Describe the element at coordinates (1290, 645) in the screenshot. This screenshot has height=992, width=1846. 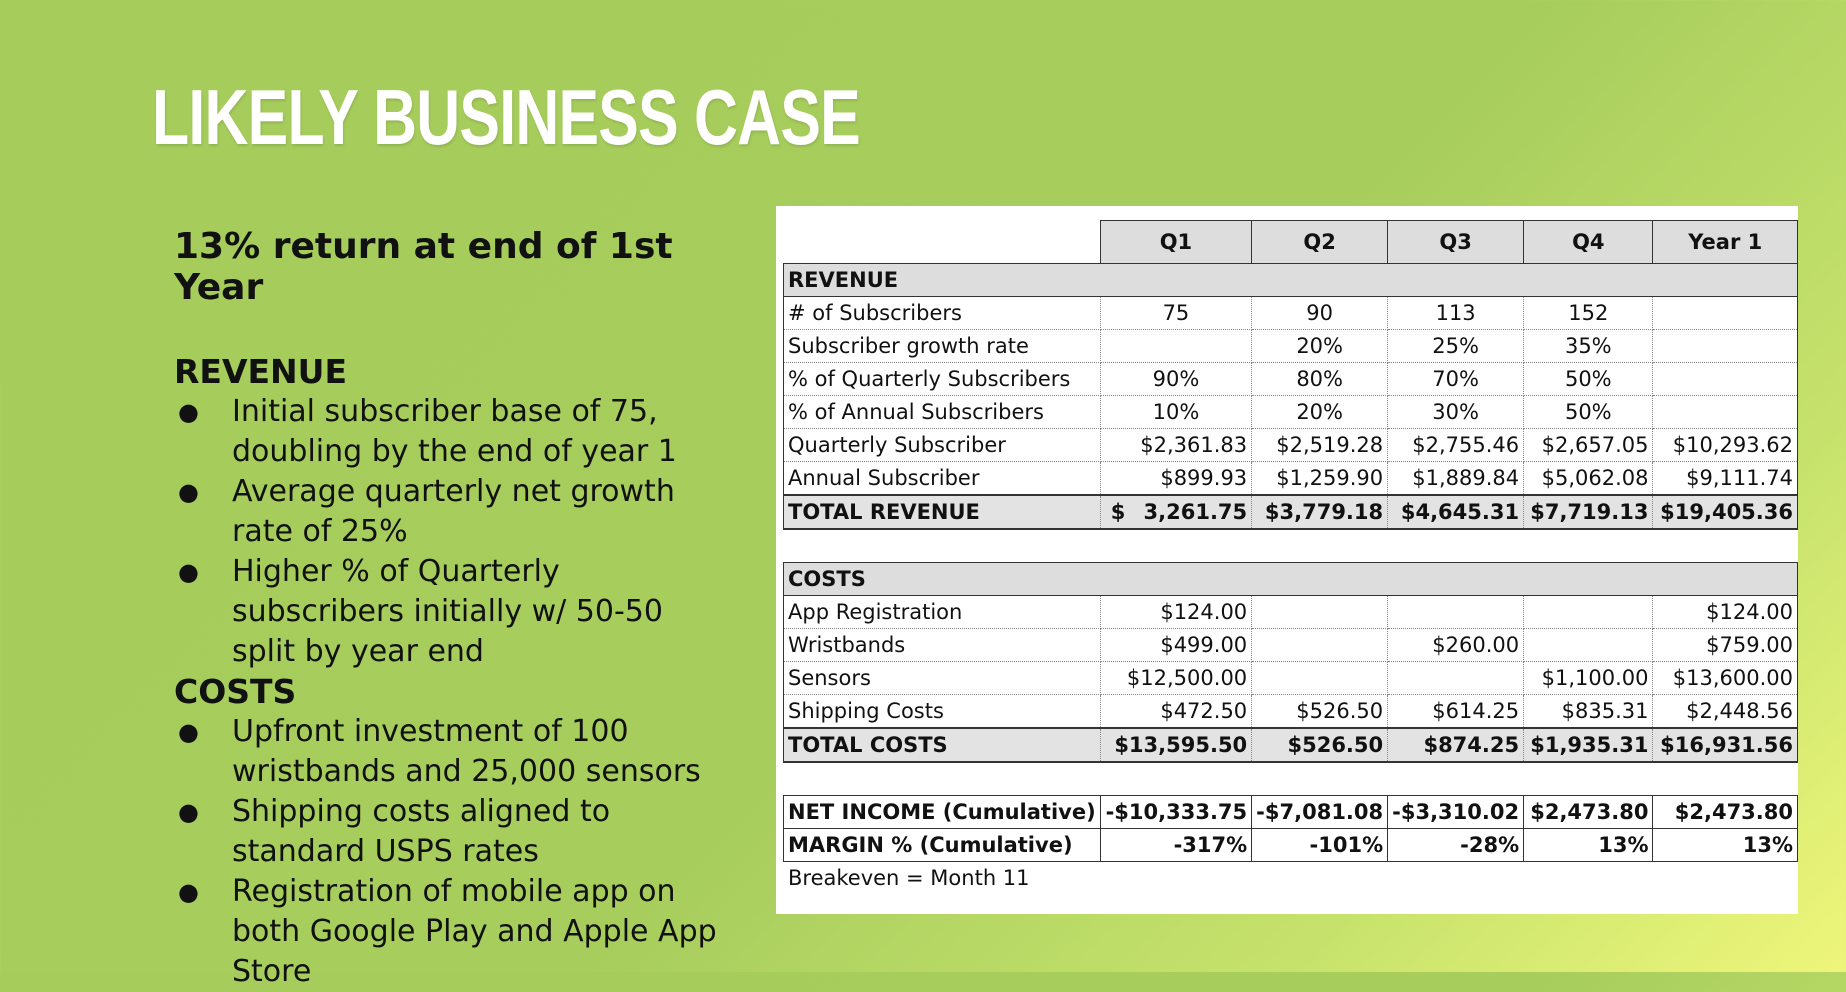
I see `table-row: Wristbands $499.00 $260.00 $759.00` at that location.